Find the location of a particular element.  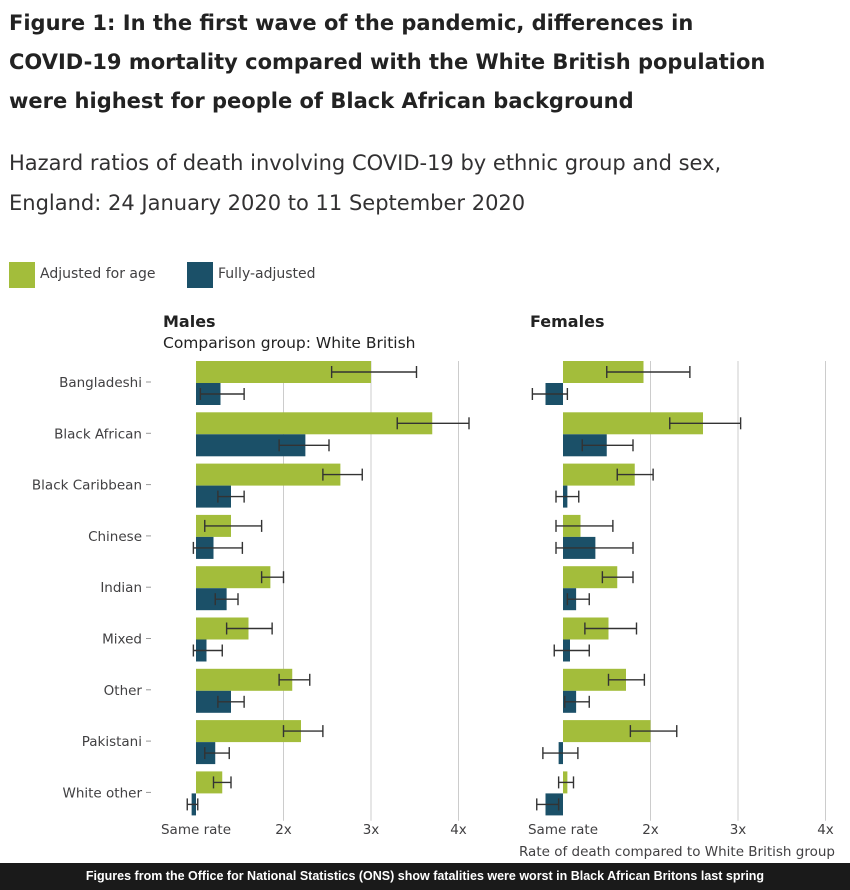

x-tick-label-males-same-rate: Same rate is located at coordinates (196, 830).